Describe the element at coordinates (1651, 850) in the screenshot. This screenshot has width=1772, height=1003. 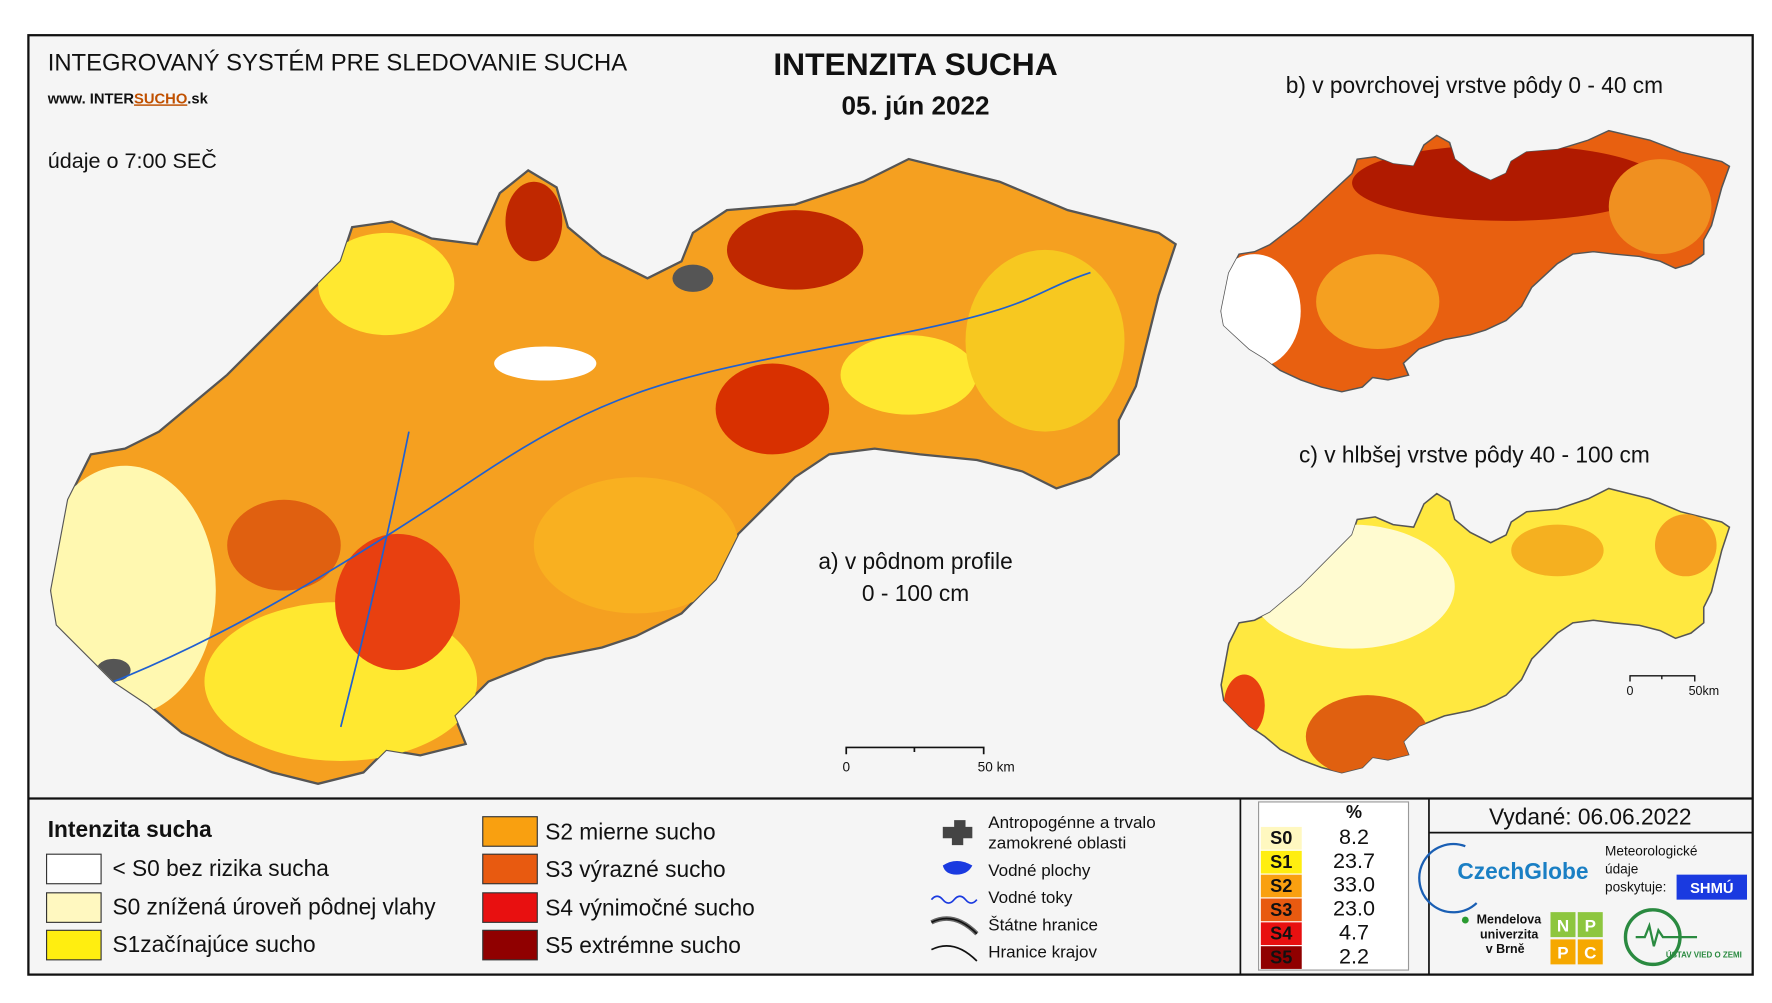
I see `logo-text: Meteorologické` at that location.